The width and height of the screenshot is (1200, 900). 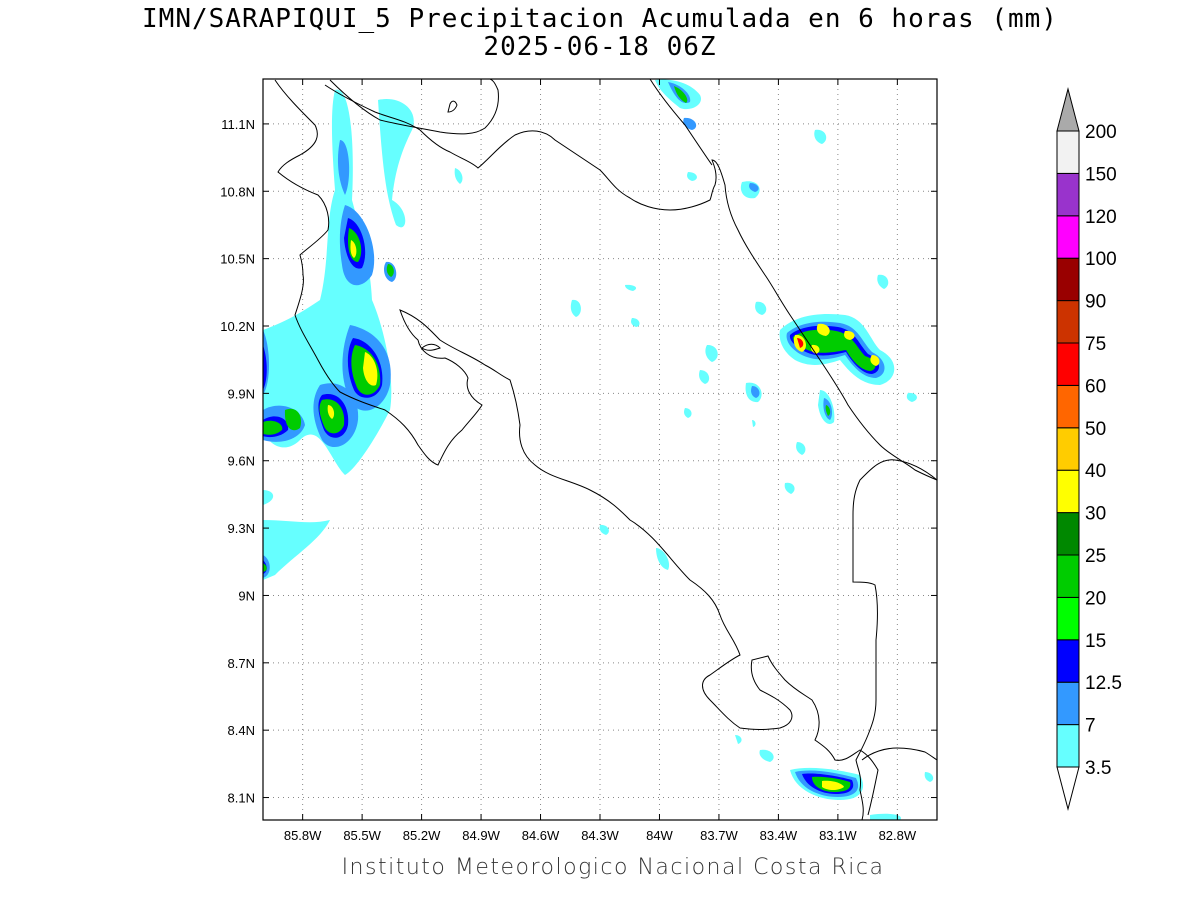 I want to click on lon-tick-label: 85.2W, so click(x=422, y=835).